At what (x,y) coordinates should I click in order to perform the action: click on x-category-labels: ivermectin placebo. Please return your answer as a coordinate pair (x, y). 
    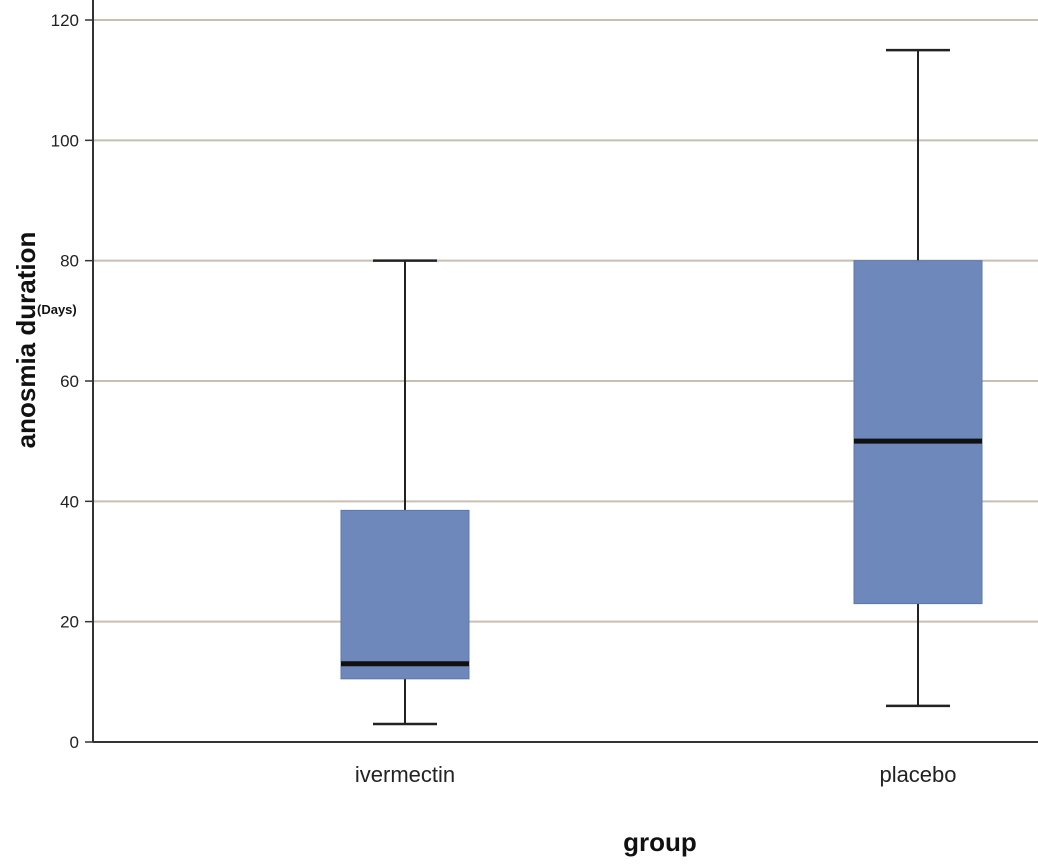
    Looking at the image, I should click on (656, 774).